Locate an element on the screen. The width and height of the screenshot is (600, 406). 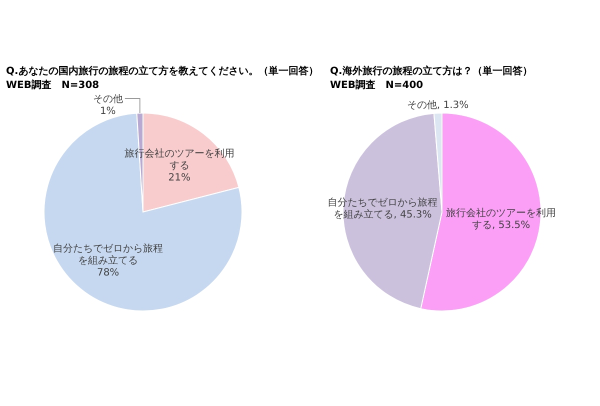
data-label: 21% is located at coordinates (179, 178).